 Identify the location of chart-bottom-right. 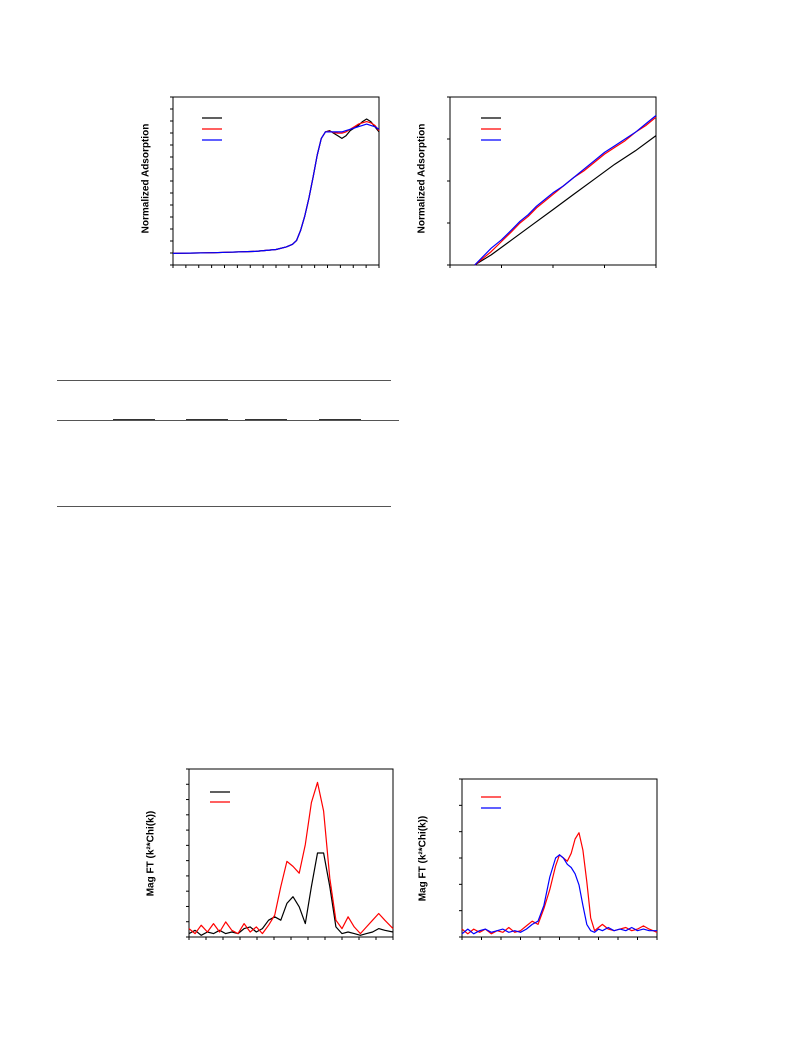
(558, 859).